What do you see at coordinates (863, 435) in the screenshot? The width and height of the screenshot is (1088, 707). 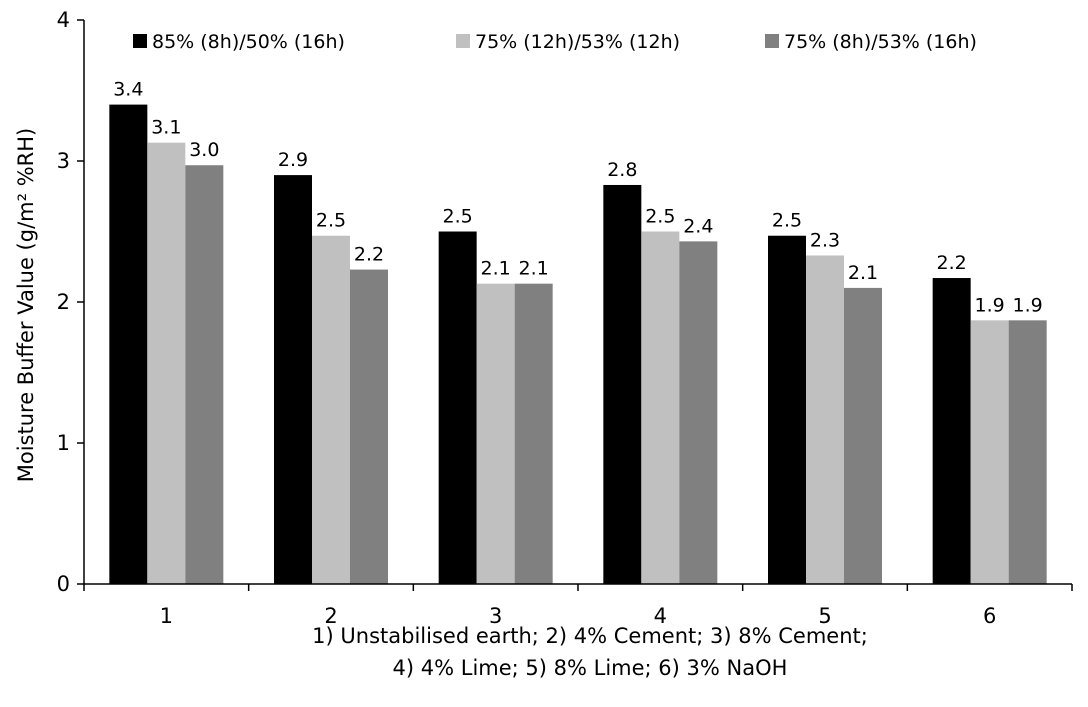 I see `bar-s3-c5` at bounding box center [863, 435].